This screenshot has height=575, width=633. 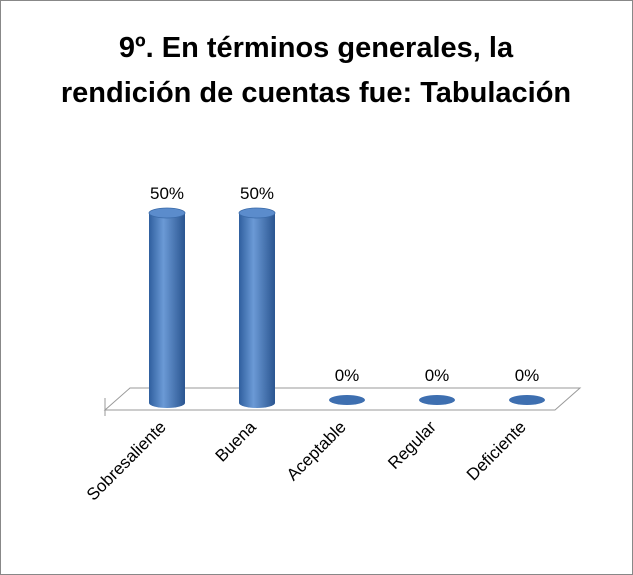 What do you see at coordinates (496, 450) in the screenshot?
I see `x-tick-label: Deficiente` at bounding box center [496, 450].